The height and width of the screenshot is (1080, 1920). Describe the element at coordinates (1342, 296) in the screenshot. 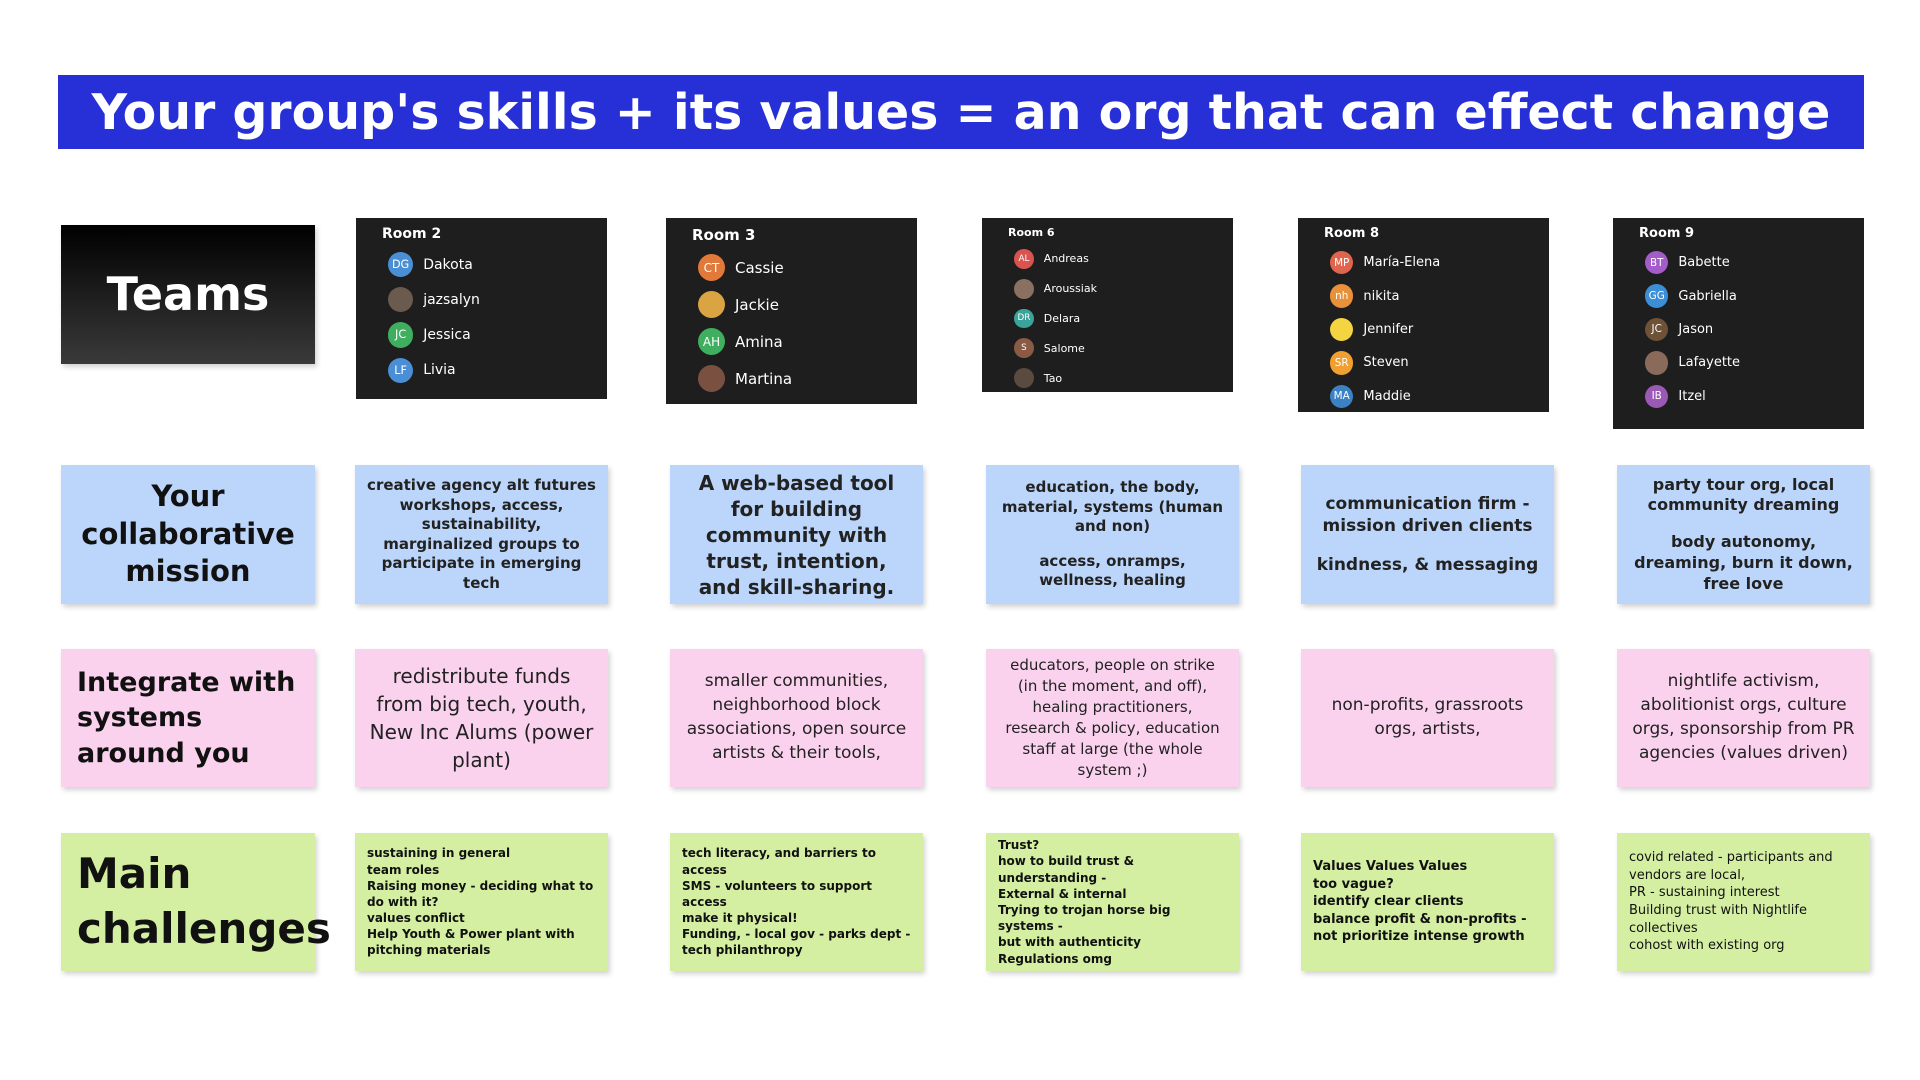

I see `avatar: nh` at that location.